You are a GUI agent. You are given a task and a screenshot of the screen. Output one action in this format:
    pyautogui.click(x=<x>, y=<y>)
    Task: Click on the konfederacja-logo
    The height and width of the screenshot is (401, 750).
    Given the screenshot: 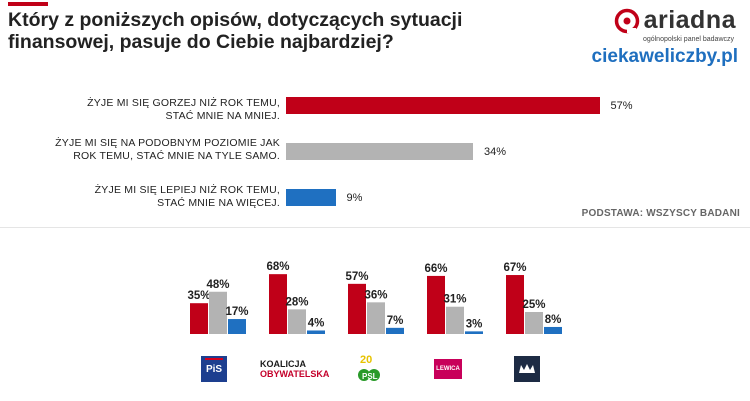 What is the action you would take?
    pyautogui.click(x=527, y=369)
    